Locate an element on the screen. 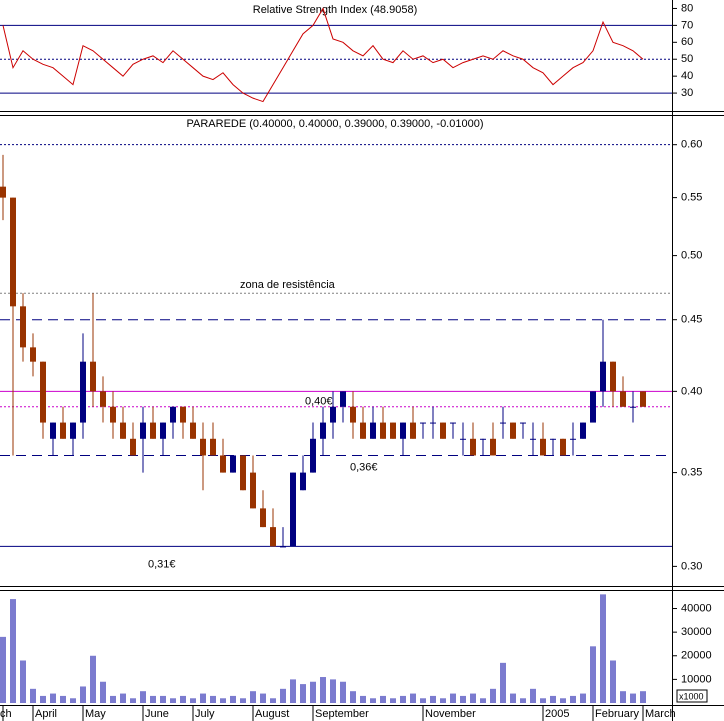  y-tick-label: 0.30 is located at coordinates (691, 566).